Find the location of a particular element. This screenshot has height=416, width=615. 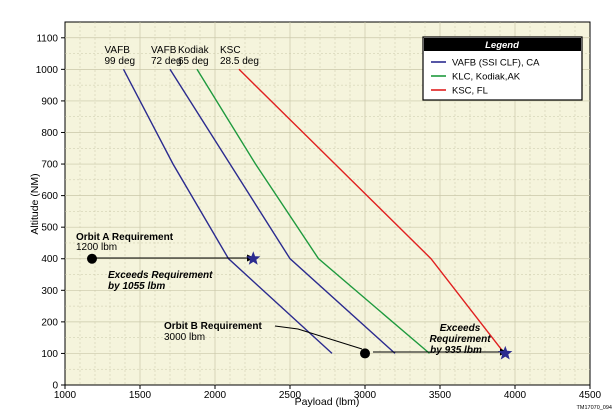

series-label-2: VAFB is located at coordinates (164, 50).